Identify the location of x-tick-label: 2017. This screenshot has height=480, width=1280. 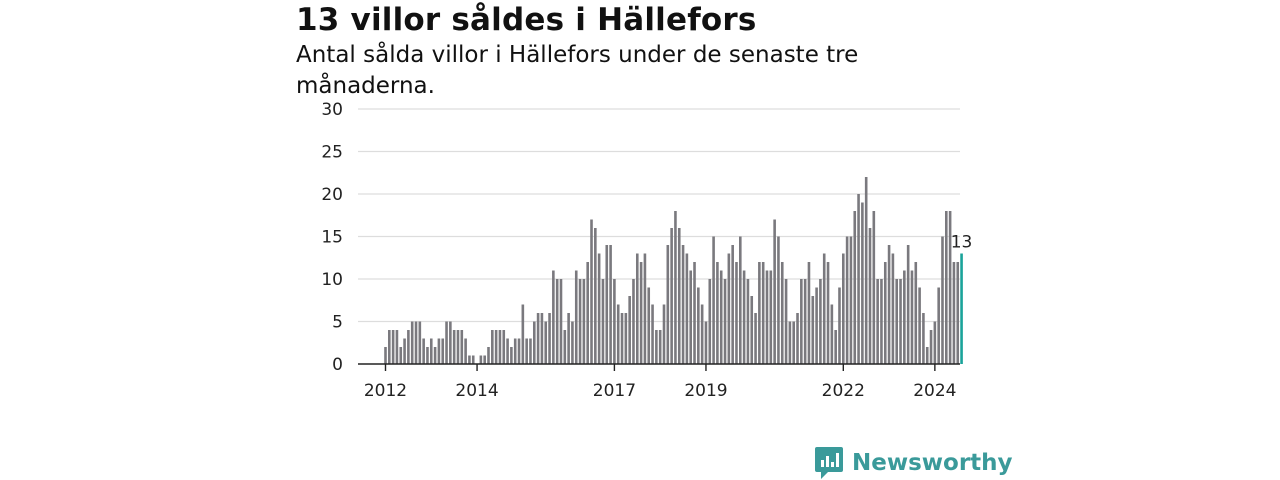
(614, 391).